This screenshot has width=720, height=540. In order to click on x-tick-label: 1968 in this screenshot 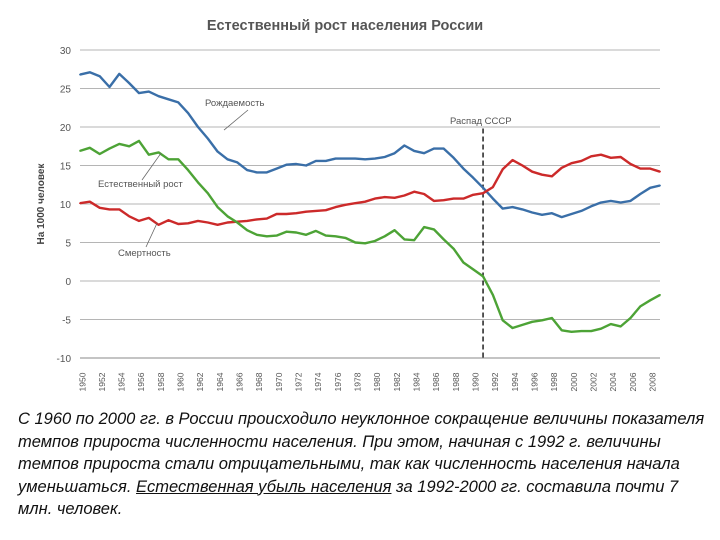, I will do `click(259, 381)`.